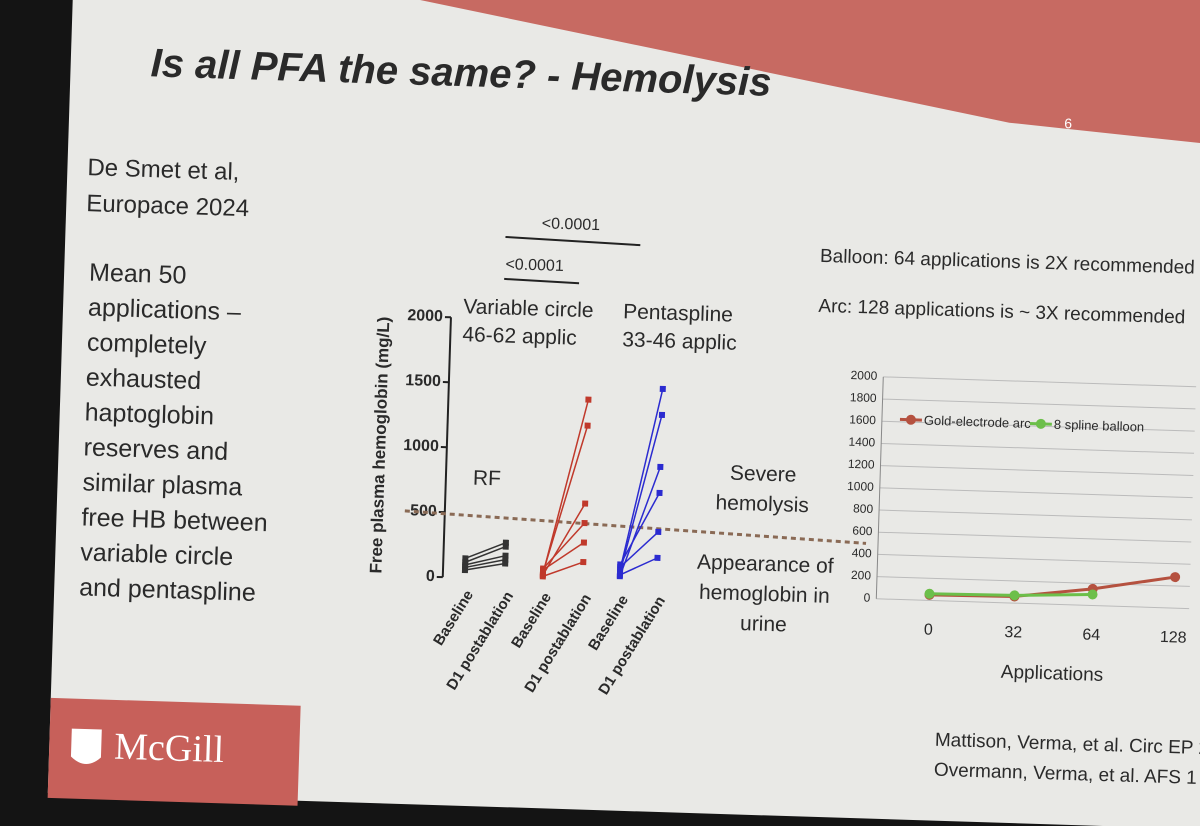  I want to click on body-text: haptoglobin, so click(149, 414).